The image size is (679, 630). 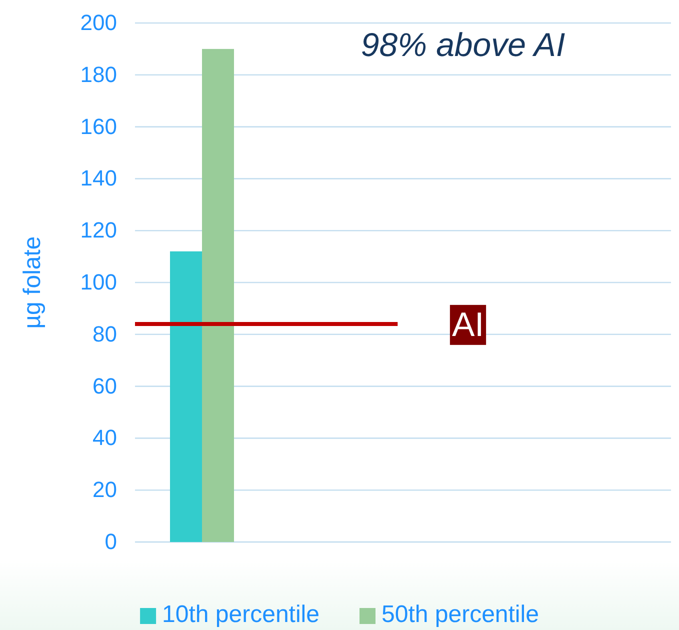 What do you see at coordinates (98, 23) in the screenshot?
I see `y-tick-label: 200` at bounding box center [98, 23].